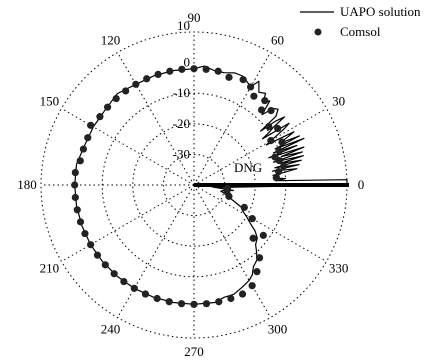 The width and height of the screenshot is (443, 363). Describe the element at coordinates (183, 25) in the screenshot. I see `radial-tick-label-10: 10` at that location.